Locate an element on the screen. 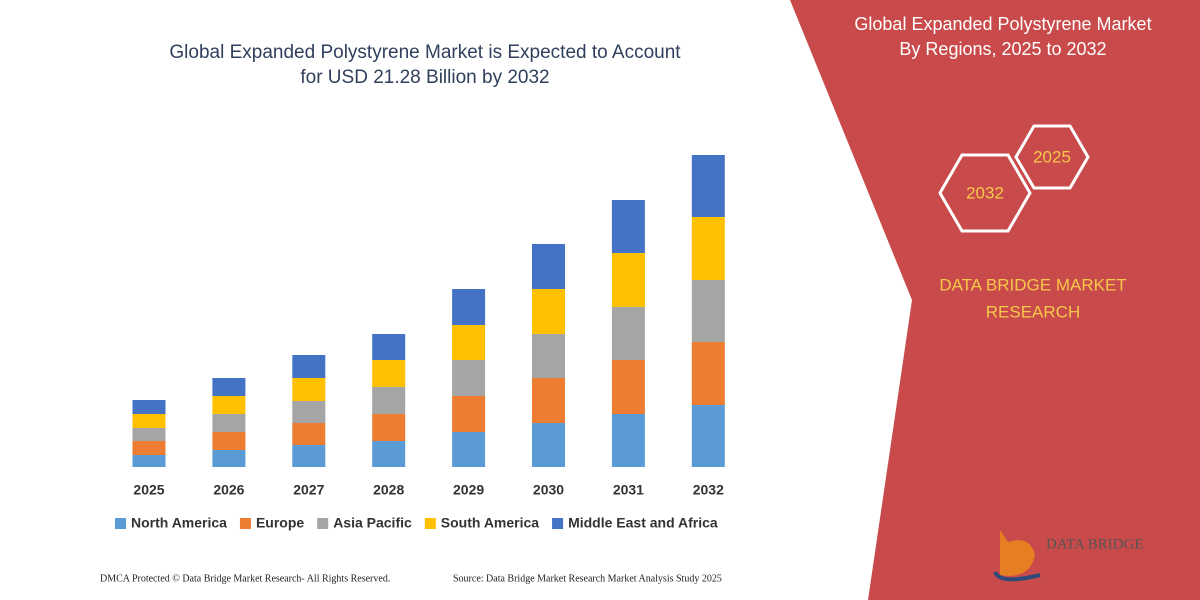 This screenshot has width=1200, height=600. hexagon-label: 2032 is located at coordinates (985, 192).